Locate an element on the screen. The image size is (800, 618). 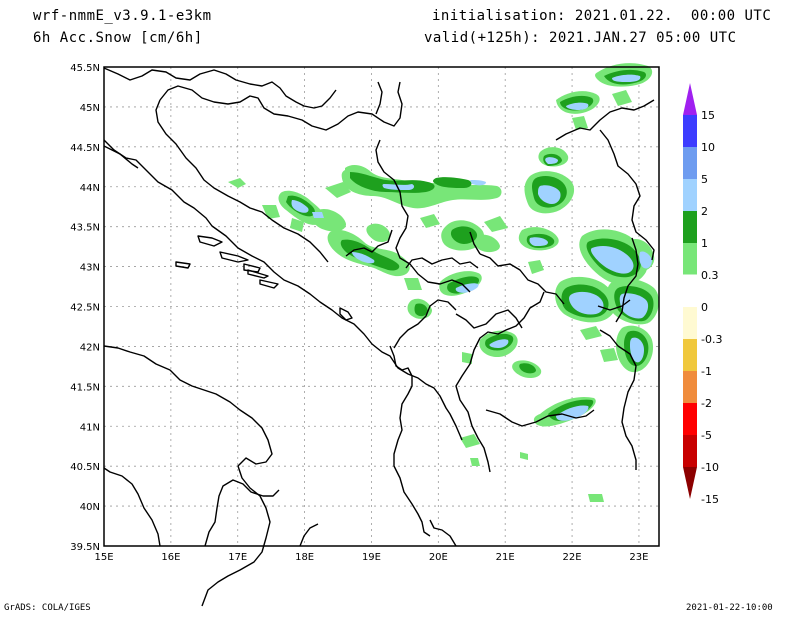
valid-time: valid(+125h): 2021.JAN.27 05:00 UTC is located at coordinates (580, 38).